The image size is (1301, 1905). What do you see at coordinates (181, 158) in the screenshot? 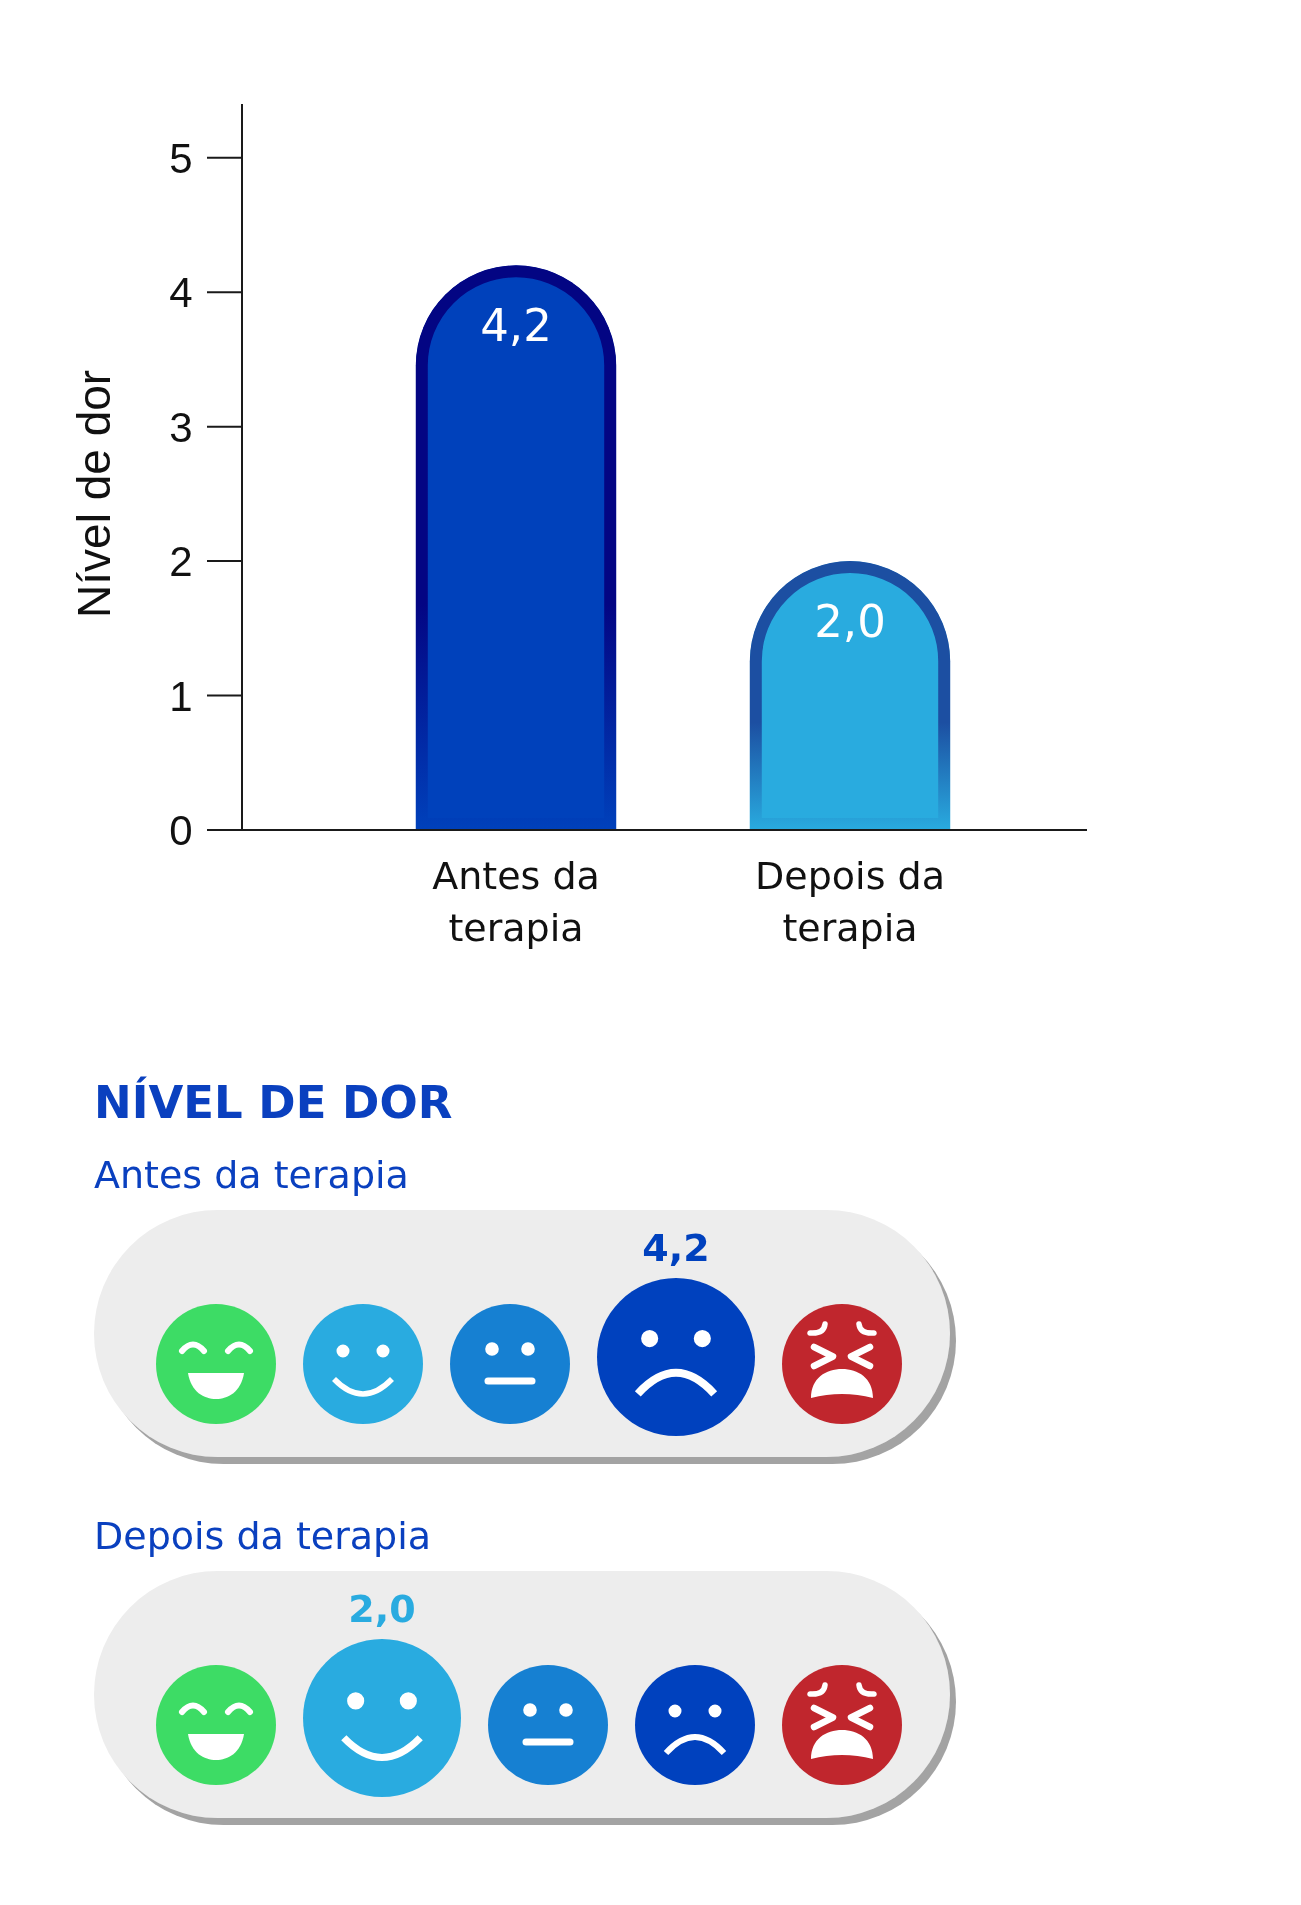
I see `y-tick-label: 5` at bounding box center [181, 158].